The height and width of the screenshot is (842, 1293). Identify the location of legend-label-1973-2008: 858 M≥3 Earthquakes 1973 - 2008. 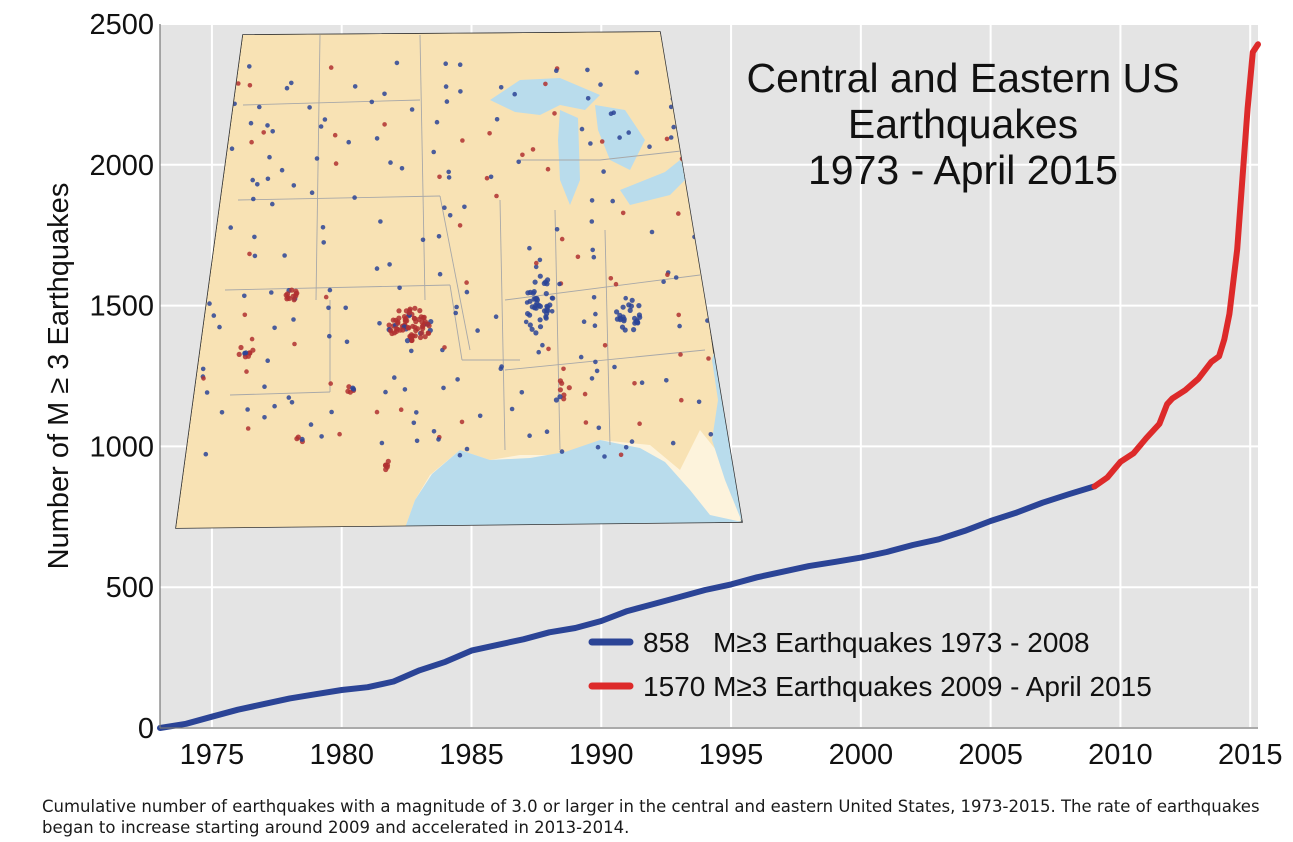
(866, 642).